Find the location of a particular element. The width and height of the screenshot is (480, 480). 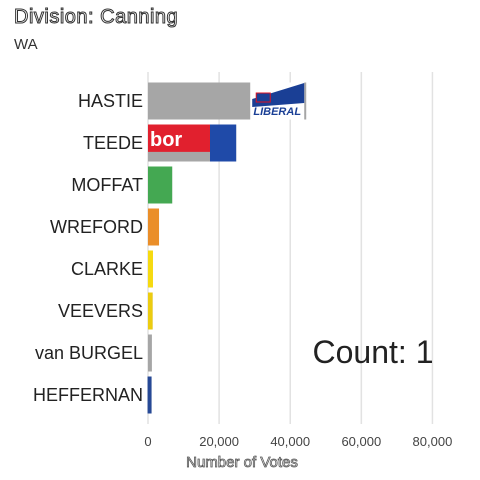

x-tick-label: 20,000 is located at coordinates (219, 441).